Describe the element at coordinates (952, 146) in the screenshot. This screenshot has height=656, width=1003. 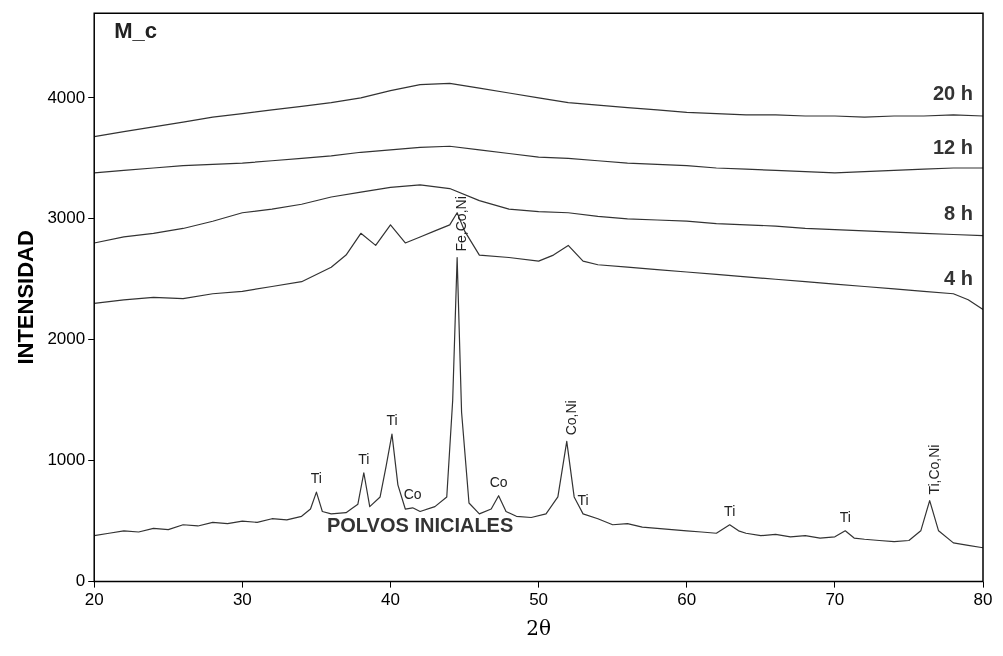
I see `series-label: 12 h` at that location.